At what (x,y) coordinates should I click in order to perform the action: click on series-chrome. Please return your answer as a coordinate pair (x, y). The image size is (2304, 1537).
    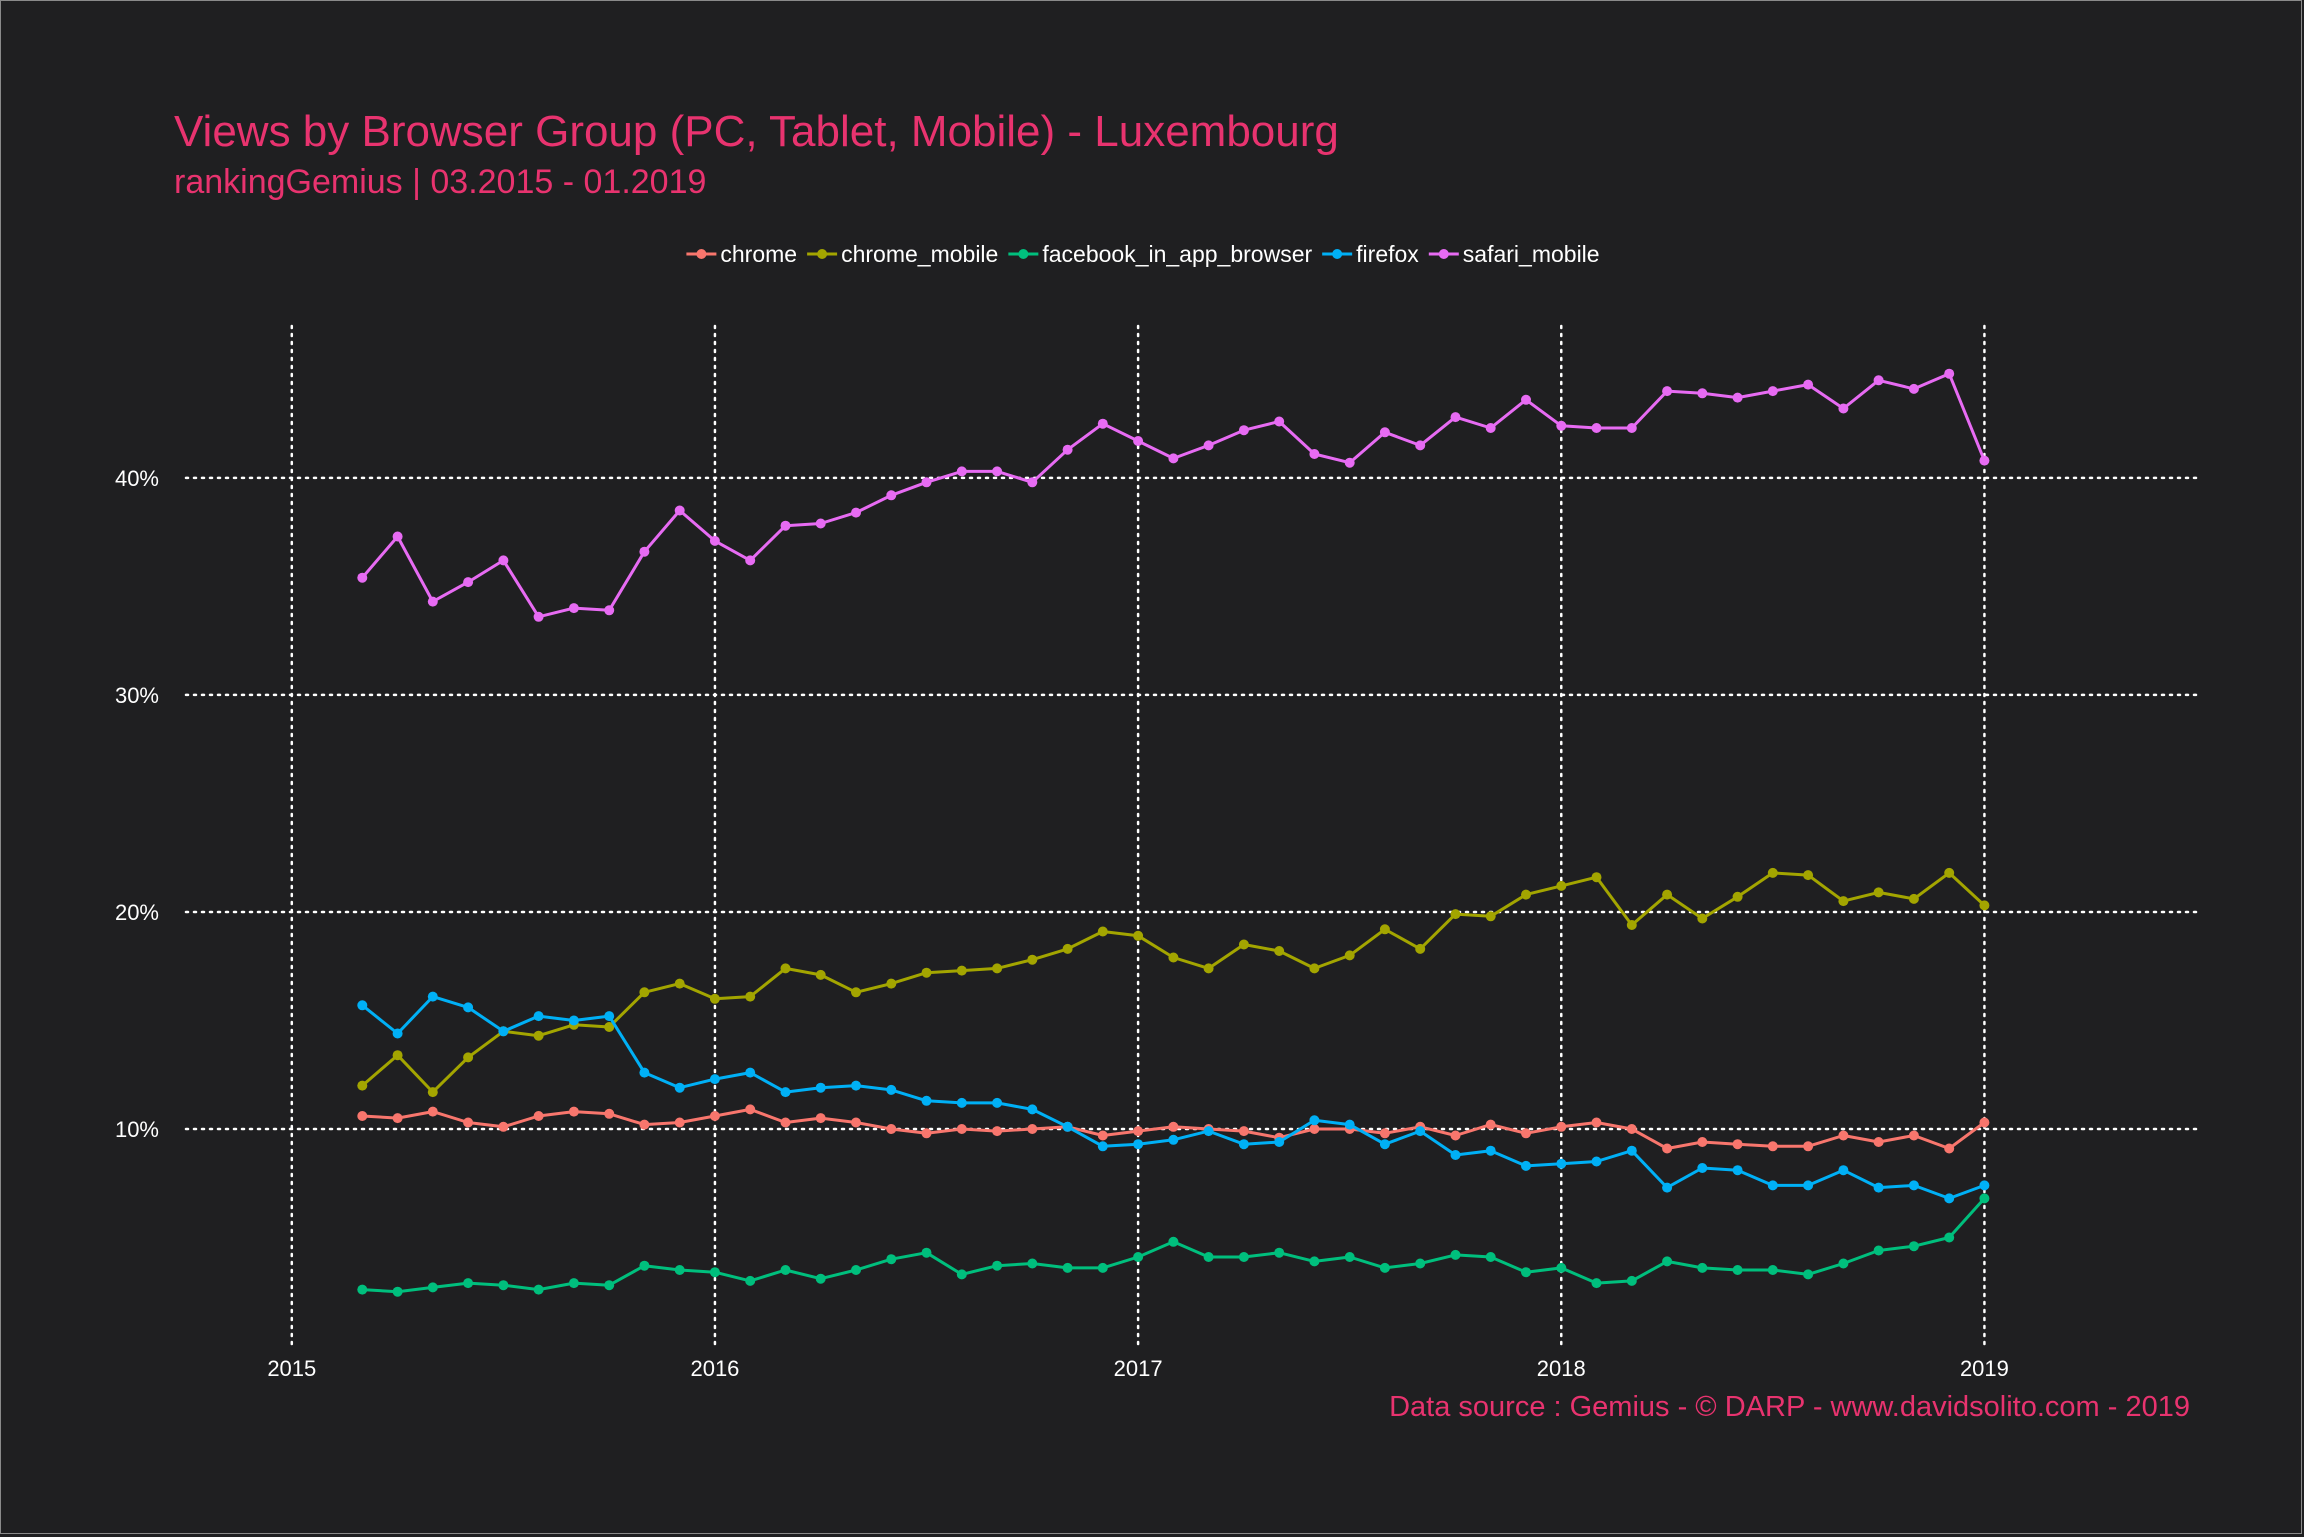
    Looking at the image, I should click on (1173, 1129).